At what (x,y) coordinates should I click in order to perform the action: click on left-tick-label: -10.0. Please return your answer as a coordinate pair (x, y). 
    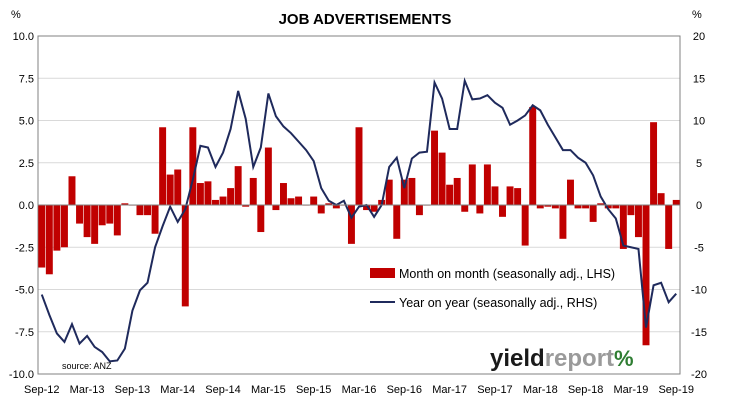
    Looking at the image, I should click on (21, 375).